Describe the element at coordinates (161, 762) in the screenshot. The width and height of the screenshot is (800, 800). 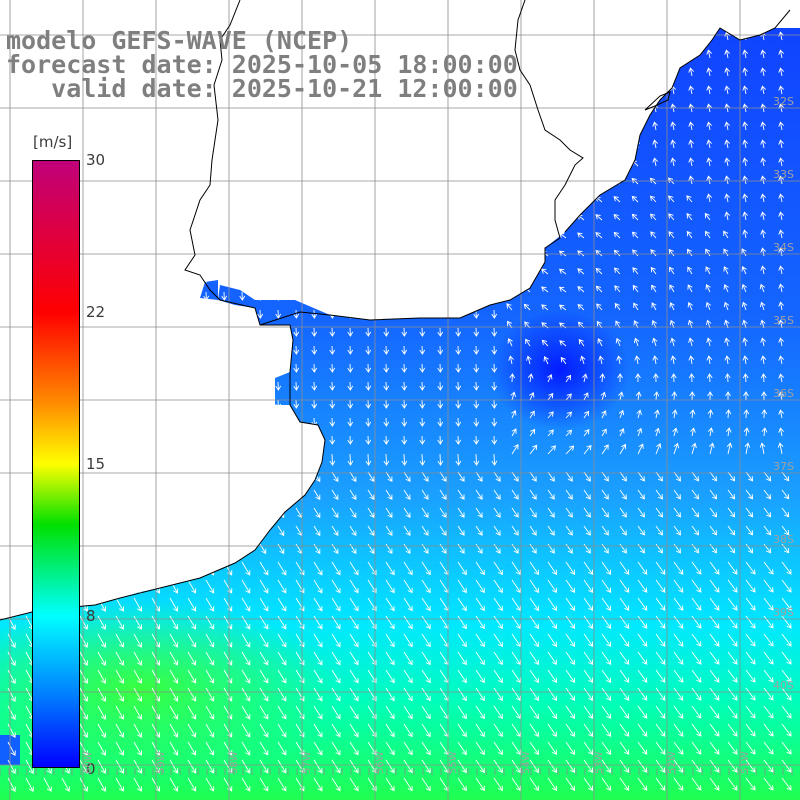
I see `lon-label: 59W` at that location.